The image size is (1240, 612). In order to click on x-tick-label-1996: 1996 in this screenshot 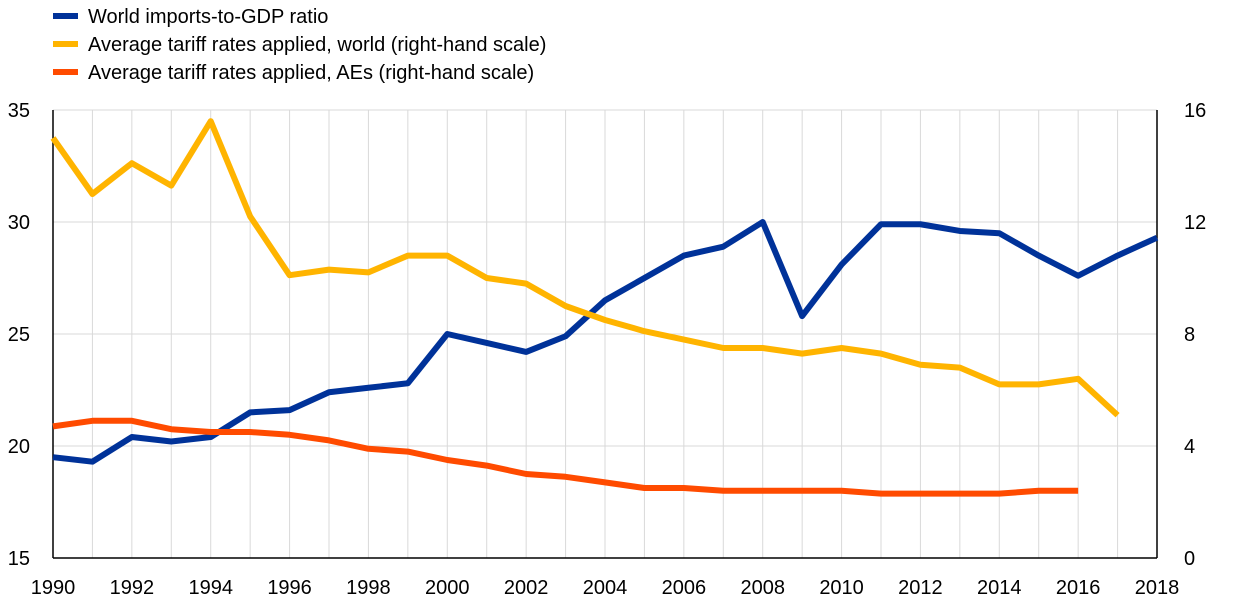, I will do `click(289, 588)`.